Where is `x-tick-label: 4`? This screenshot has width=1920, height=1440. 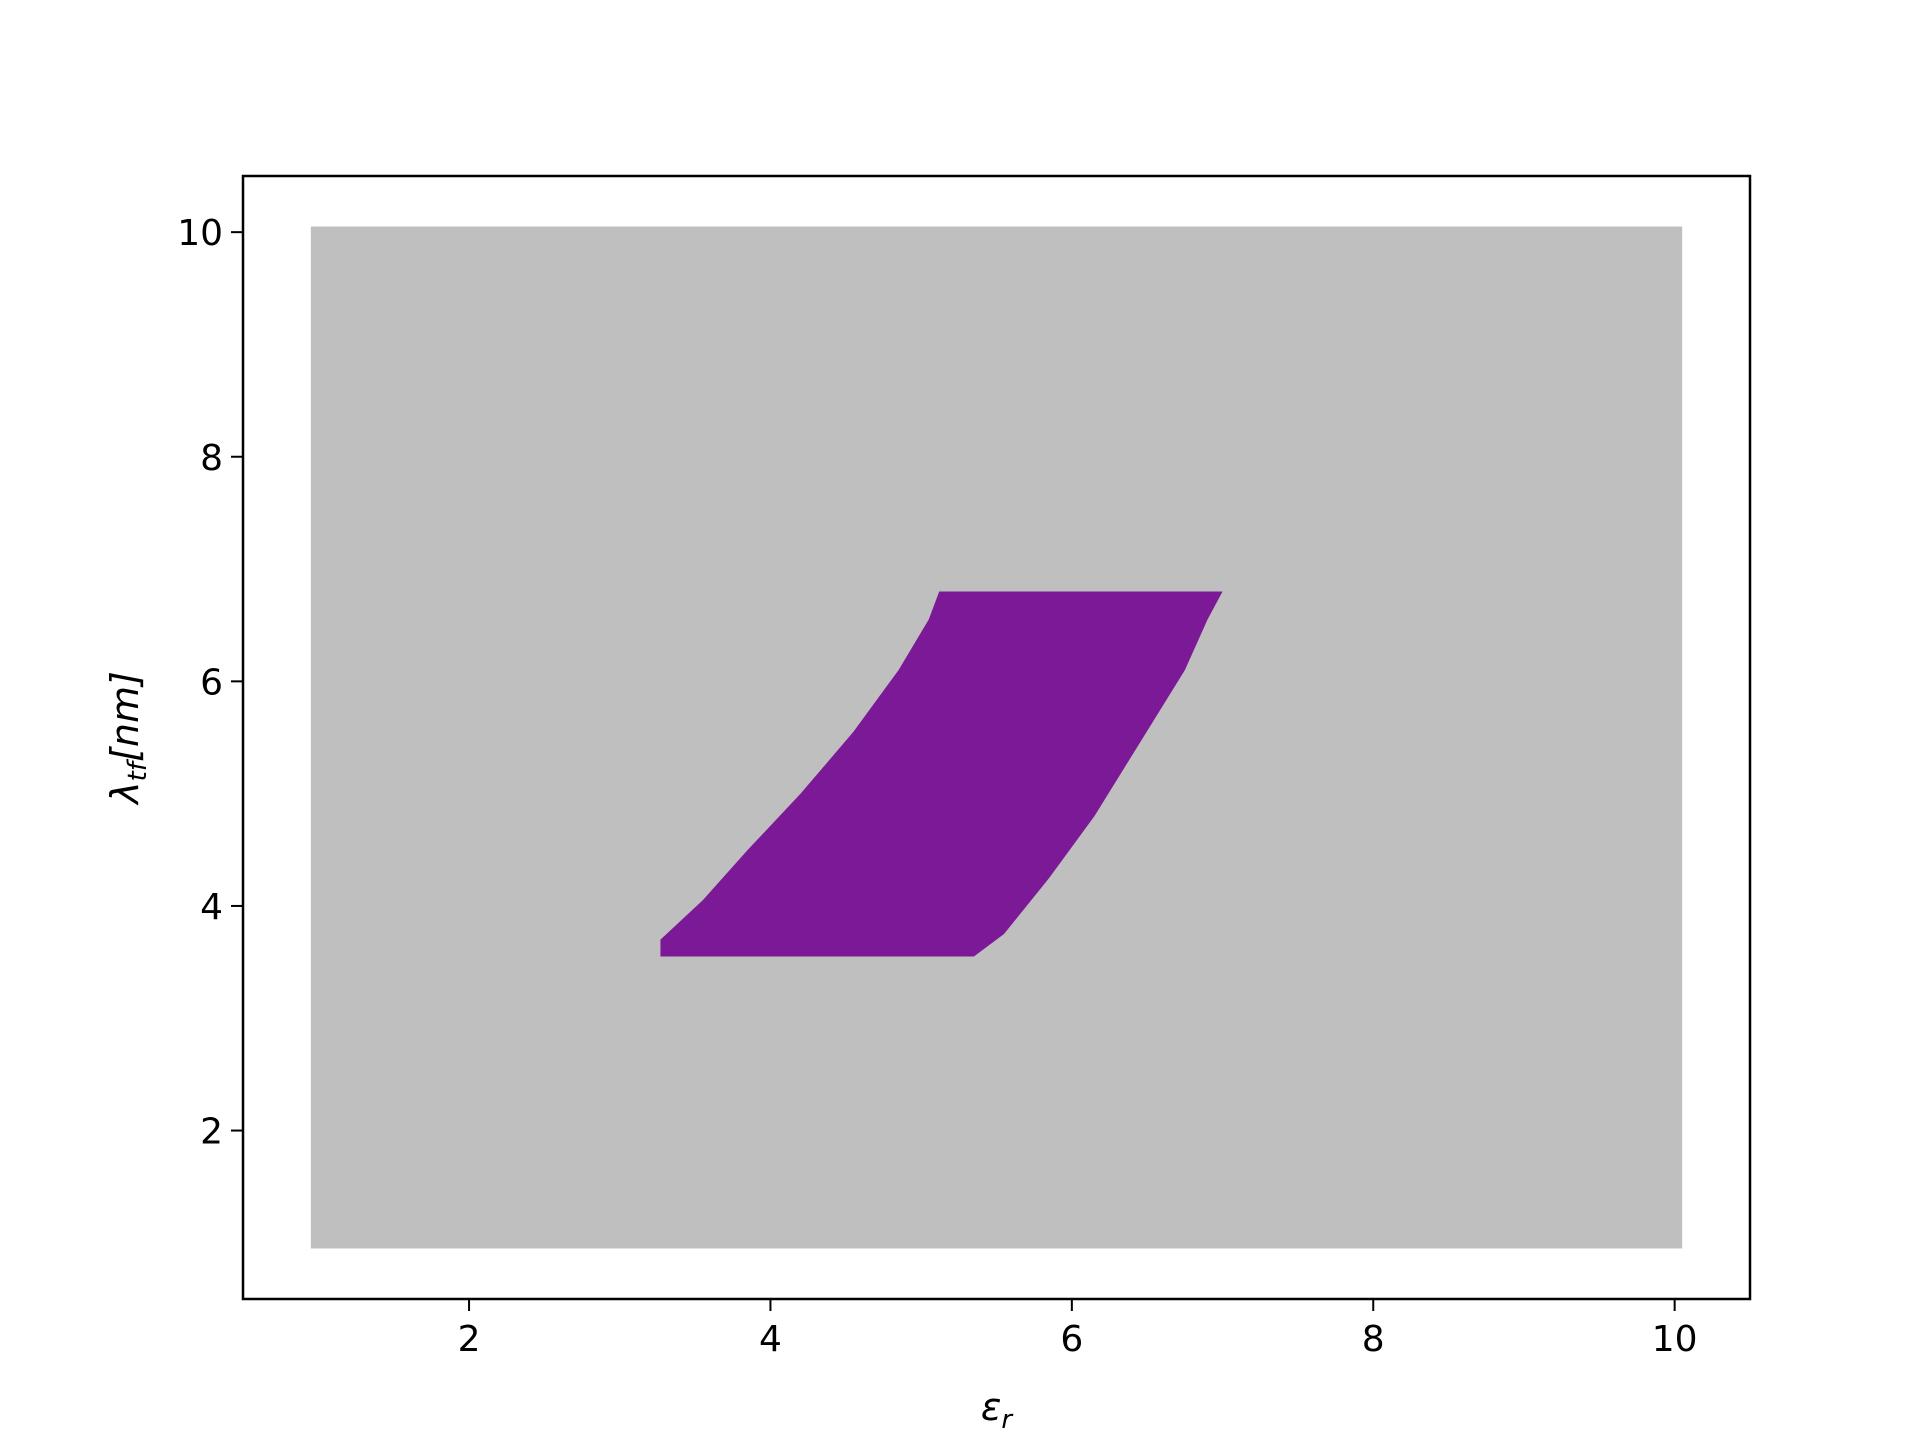
x-tick-label: 4 is located at coordinates (770, 1339).